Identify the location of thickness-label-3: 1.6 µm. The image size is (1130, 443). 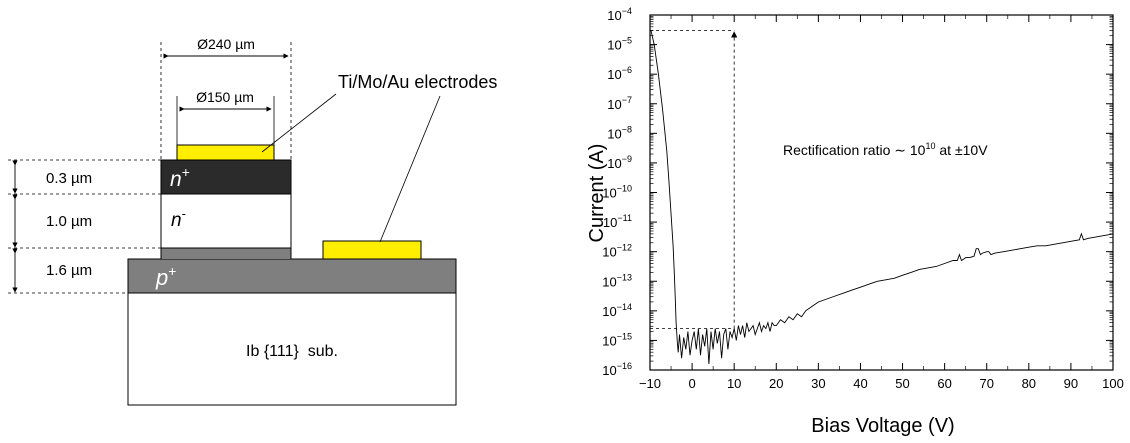
(69, 270).